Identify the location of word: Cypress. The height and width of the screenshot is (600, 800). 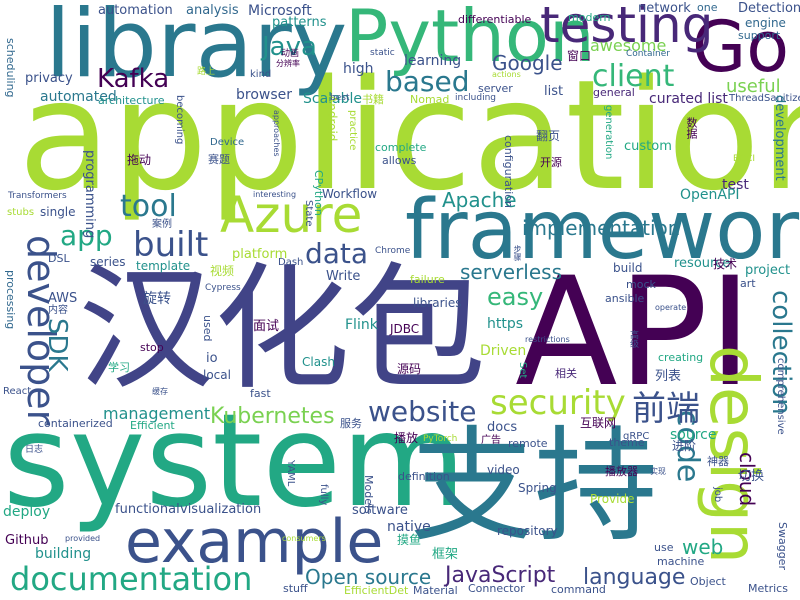
(223, 288).